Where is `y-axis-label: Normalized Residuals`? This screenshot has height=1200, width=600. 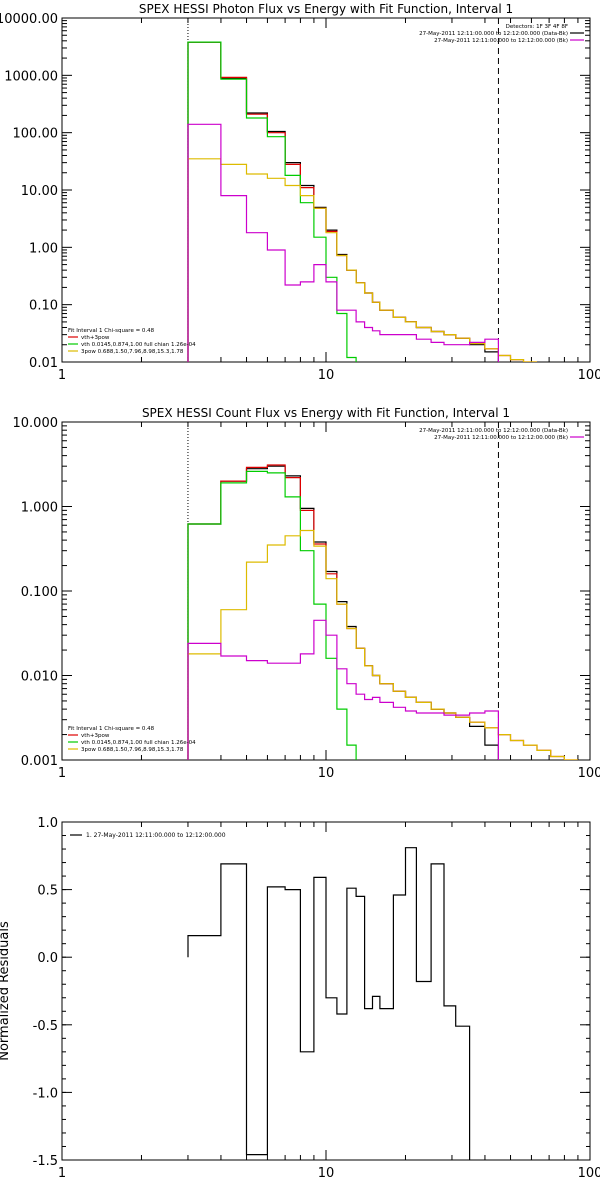 y-axis-label: Normalized Residuals is located at coordinates (6, 991).